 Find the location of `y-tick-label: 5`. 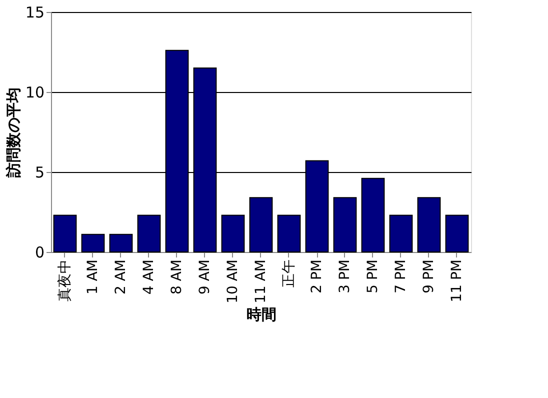

y-tick-label: 5 is located at coordinates (39, 173).